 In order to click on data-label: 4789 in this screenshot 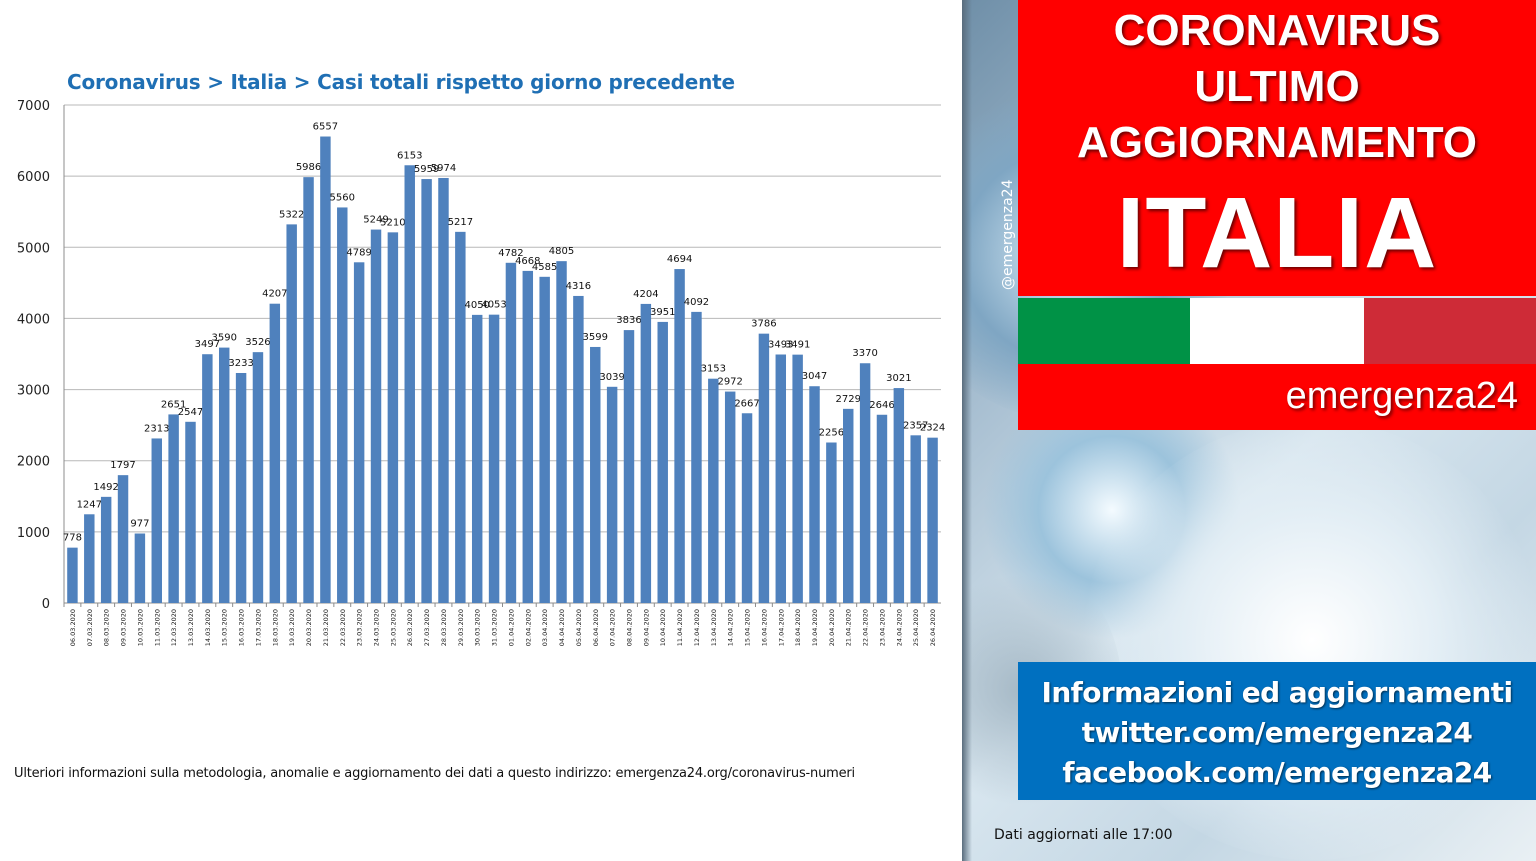, I will do `click(358, 252)`.